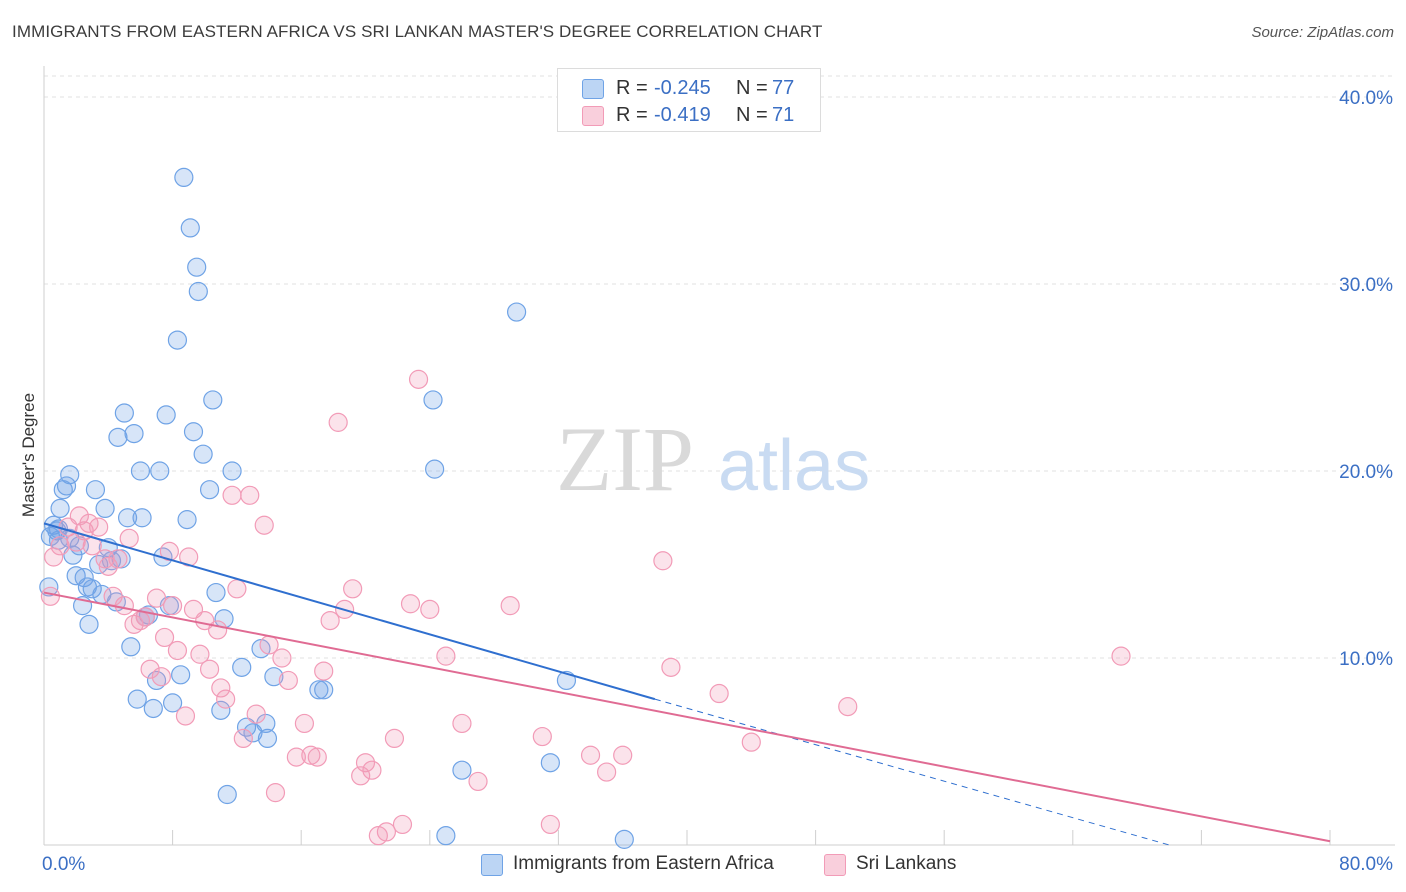 This screenshot has height=892, width=1406. I want to click on legend-swatch-pink, so click(593, 116).